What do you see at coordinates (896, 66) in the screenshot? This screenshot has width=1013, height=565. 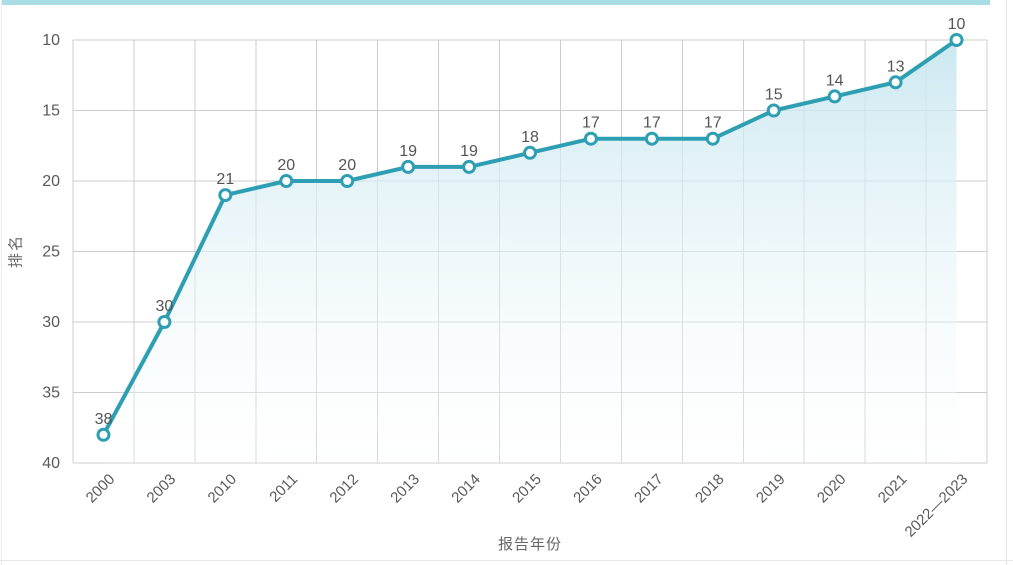 I see `value-label: 13` at bounding box center [896, 66].